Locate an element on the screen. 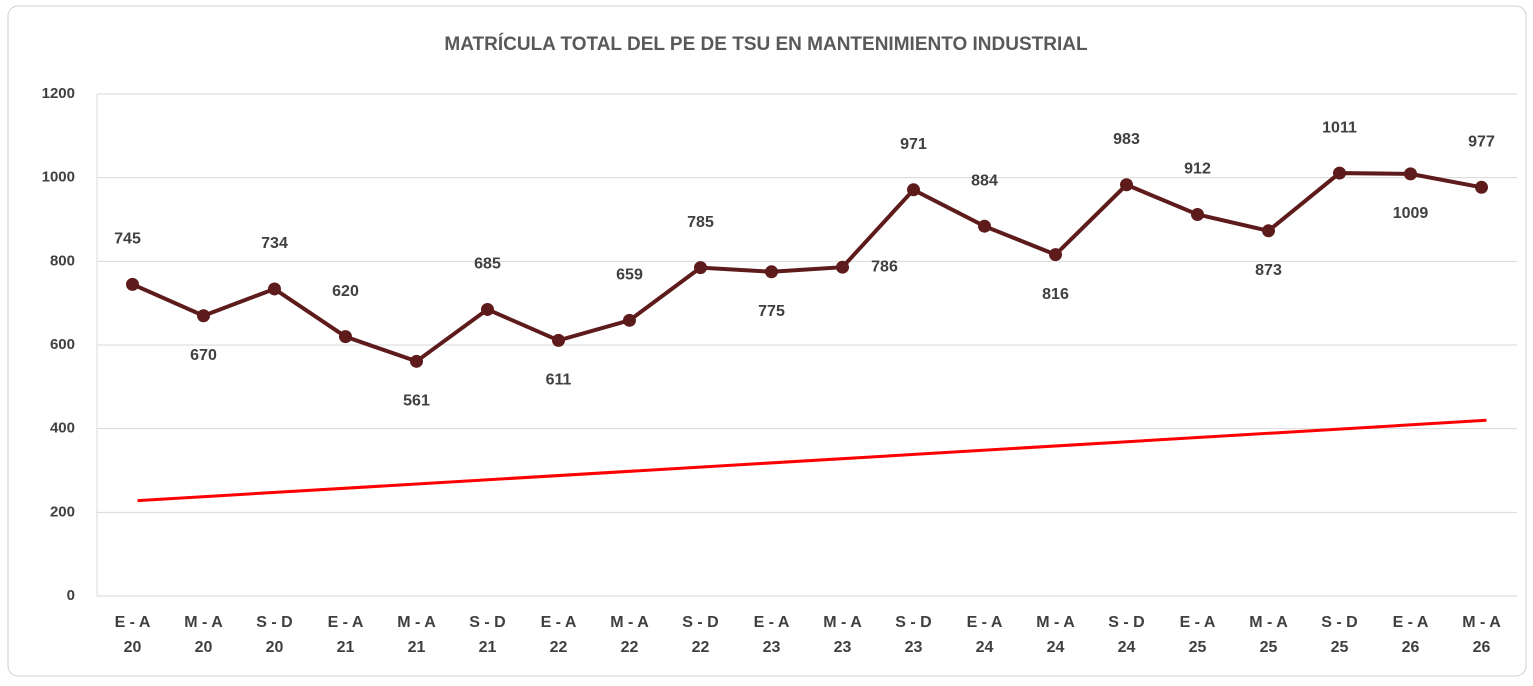  data-label: 611 is located at coordinates (559, 380).